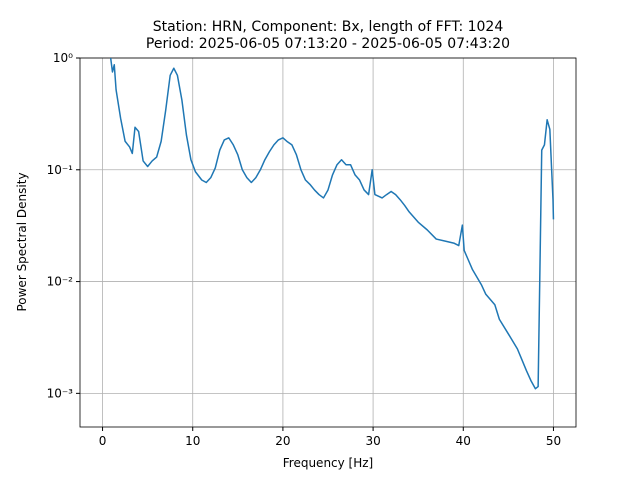 The height and width of the screenshot is (480, 640). Describe the element at coordinates (60, 393) in the screenshot. I see `y-tick-label: 10⁻³` at that location.